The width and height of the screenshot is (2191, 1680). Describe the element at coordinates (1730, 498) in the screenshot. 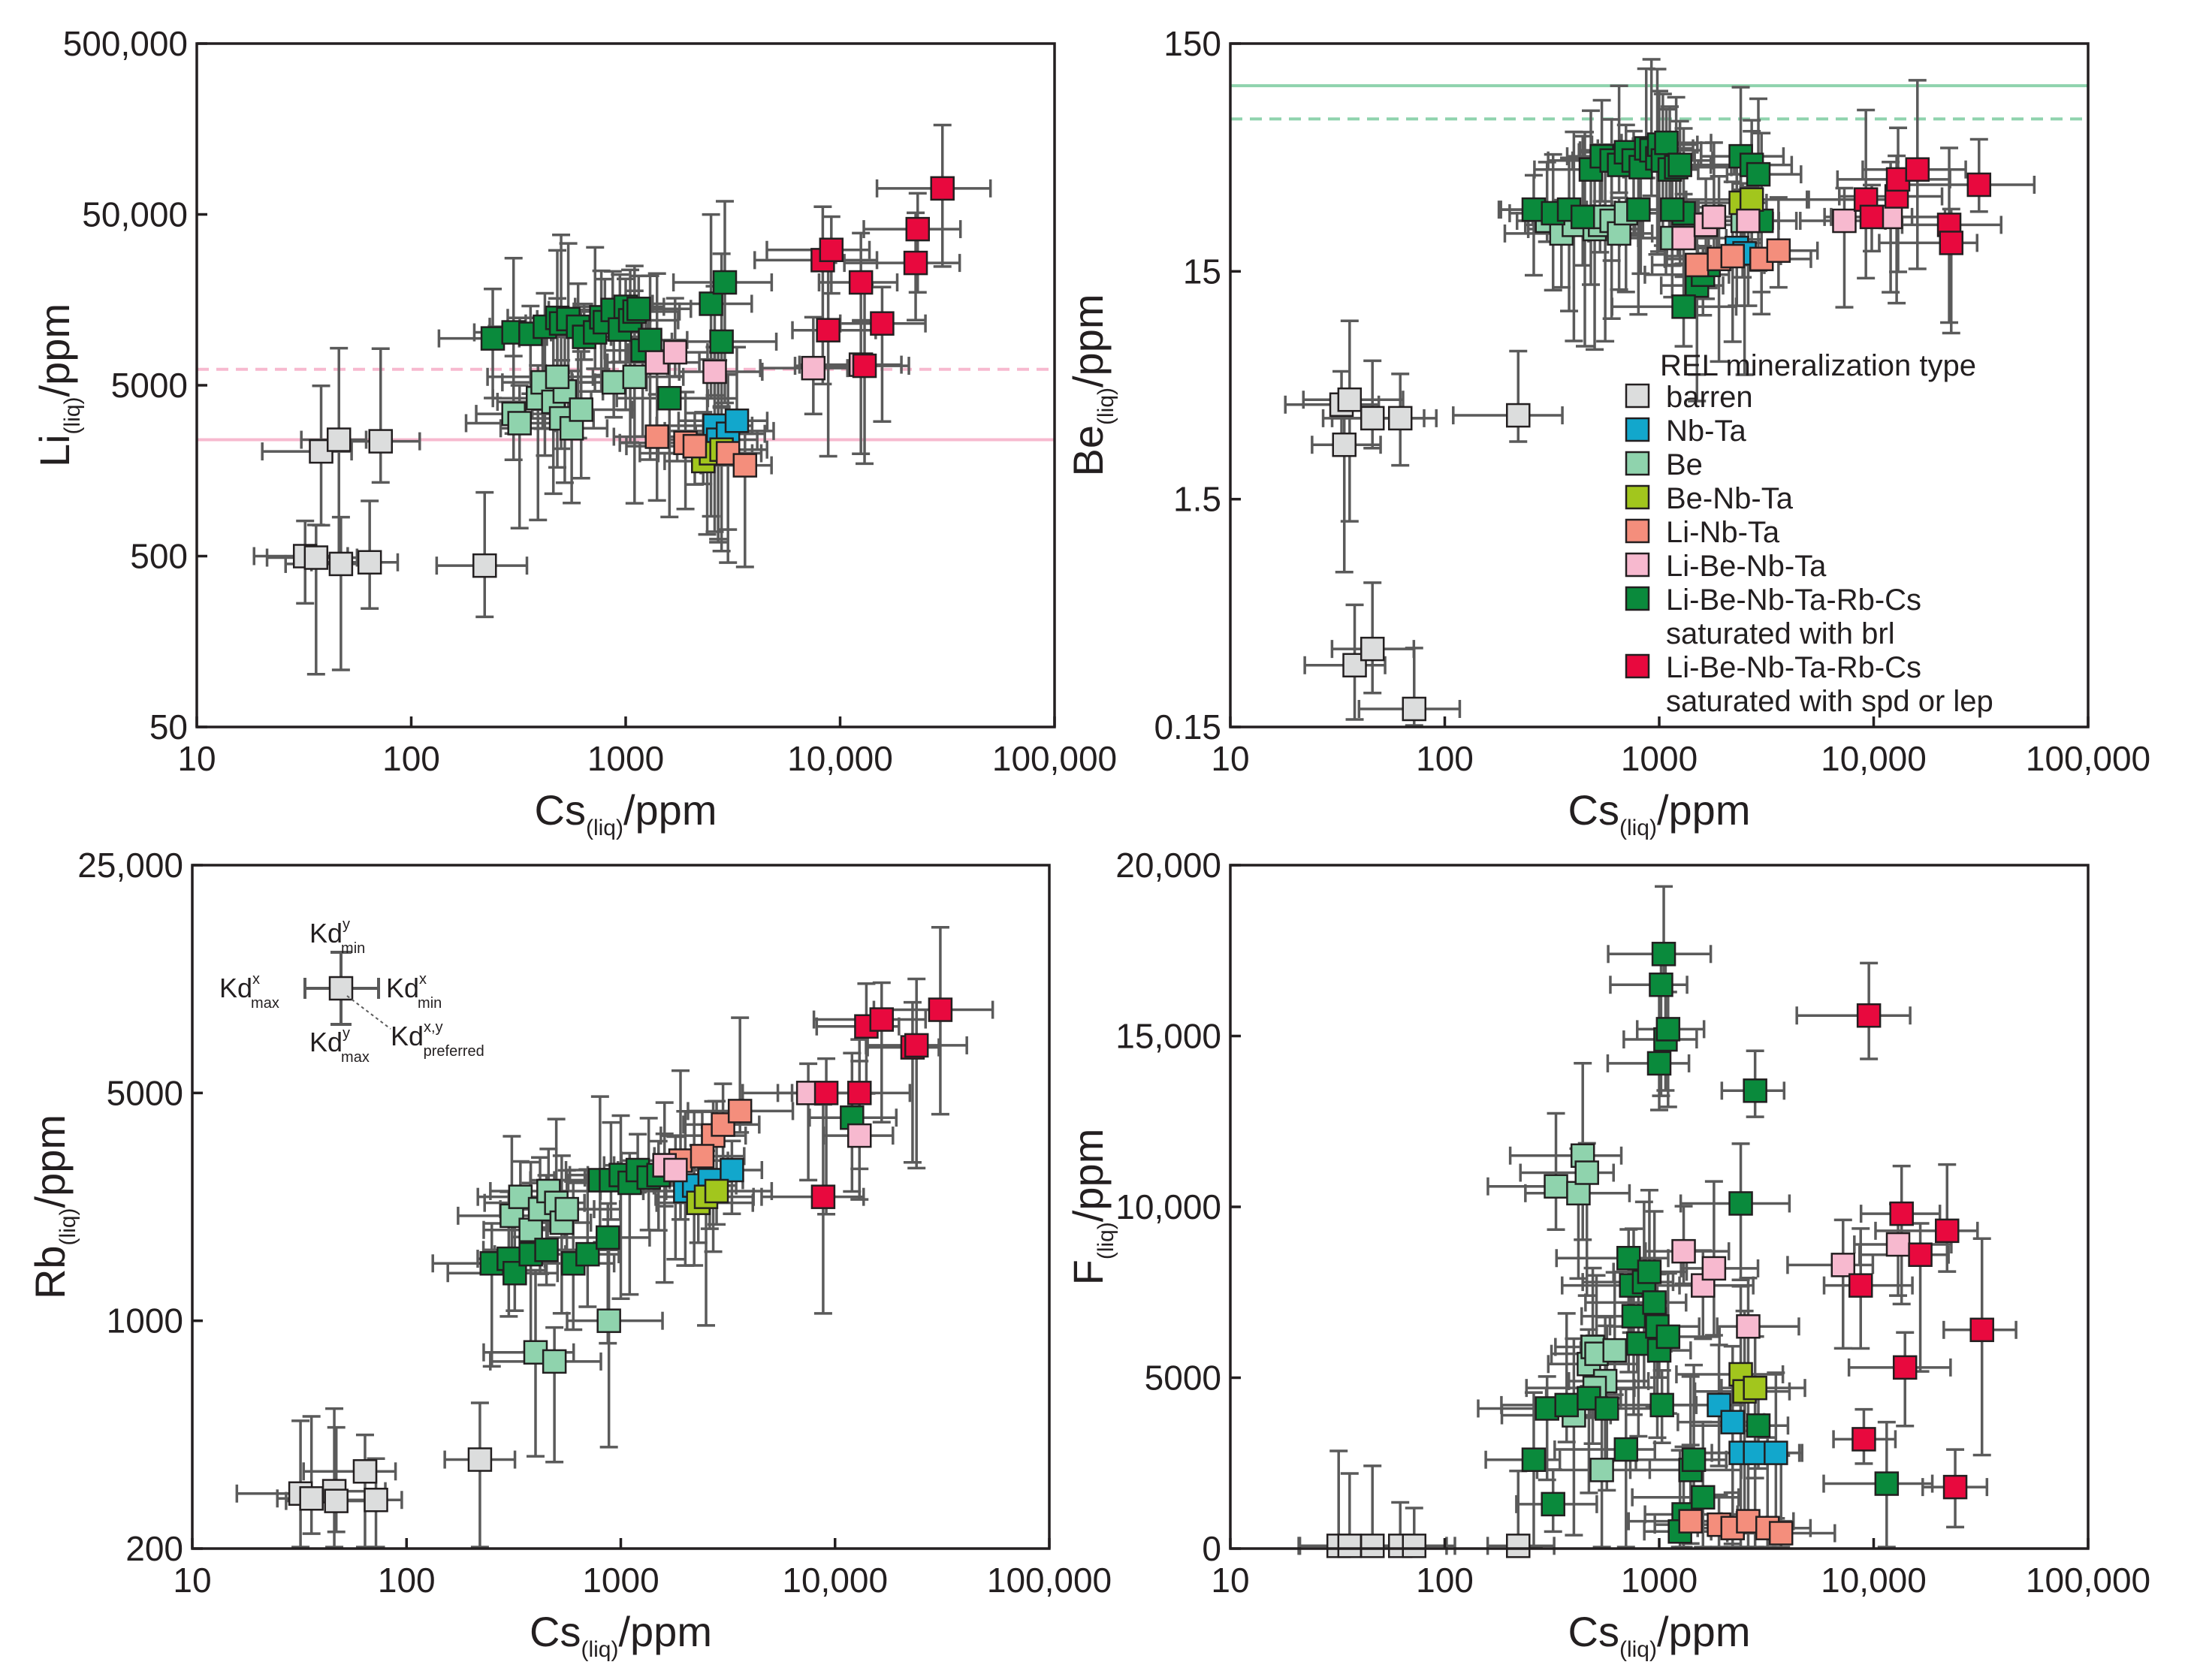

I see `legend-label: Be-Nb-Ta` at that location.